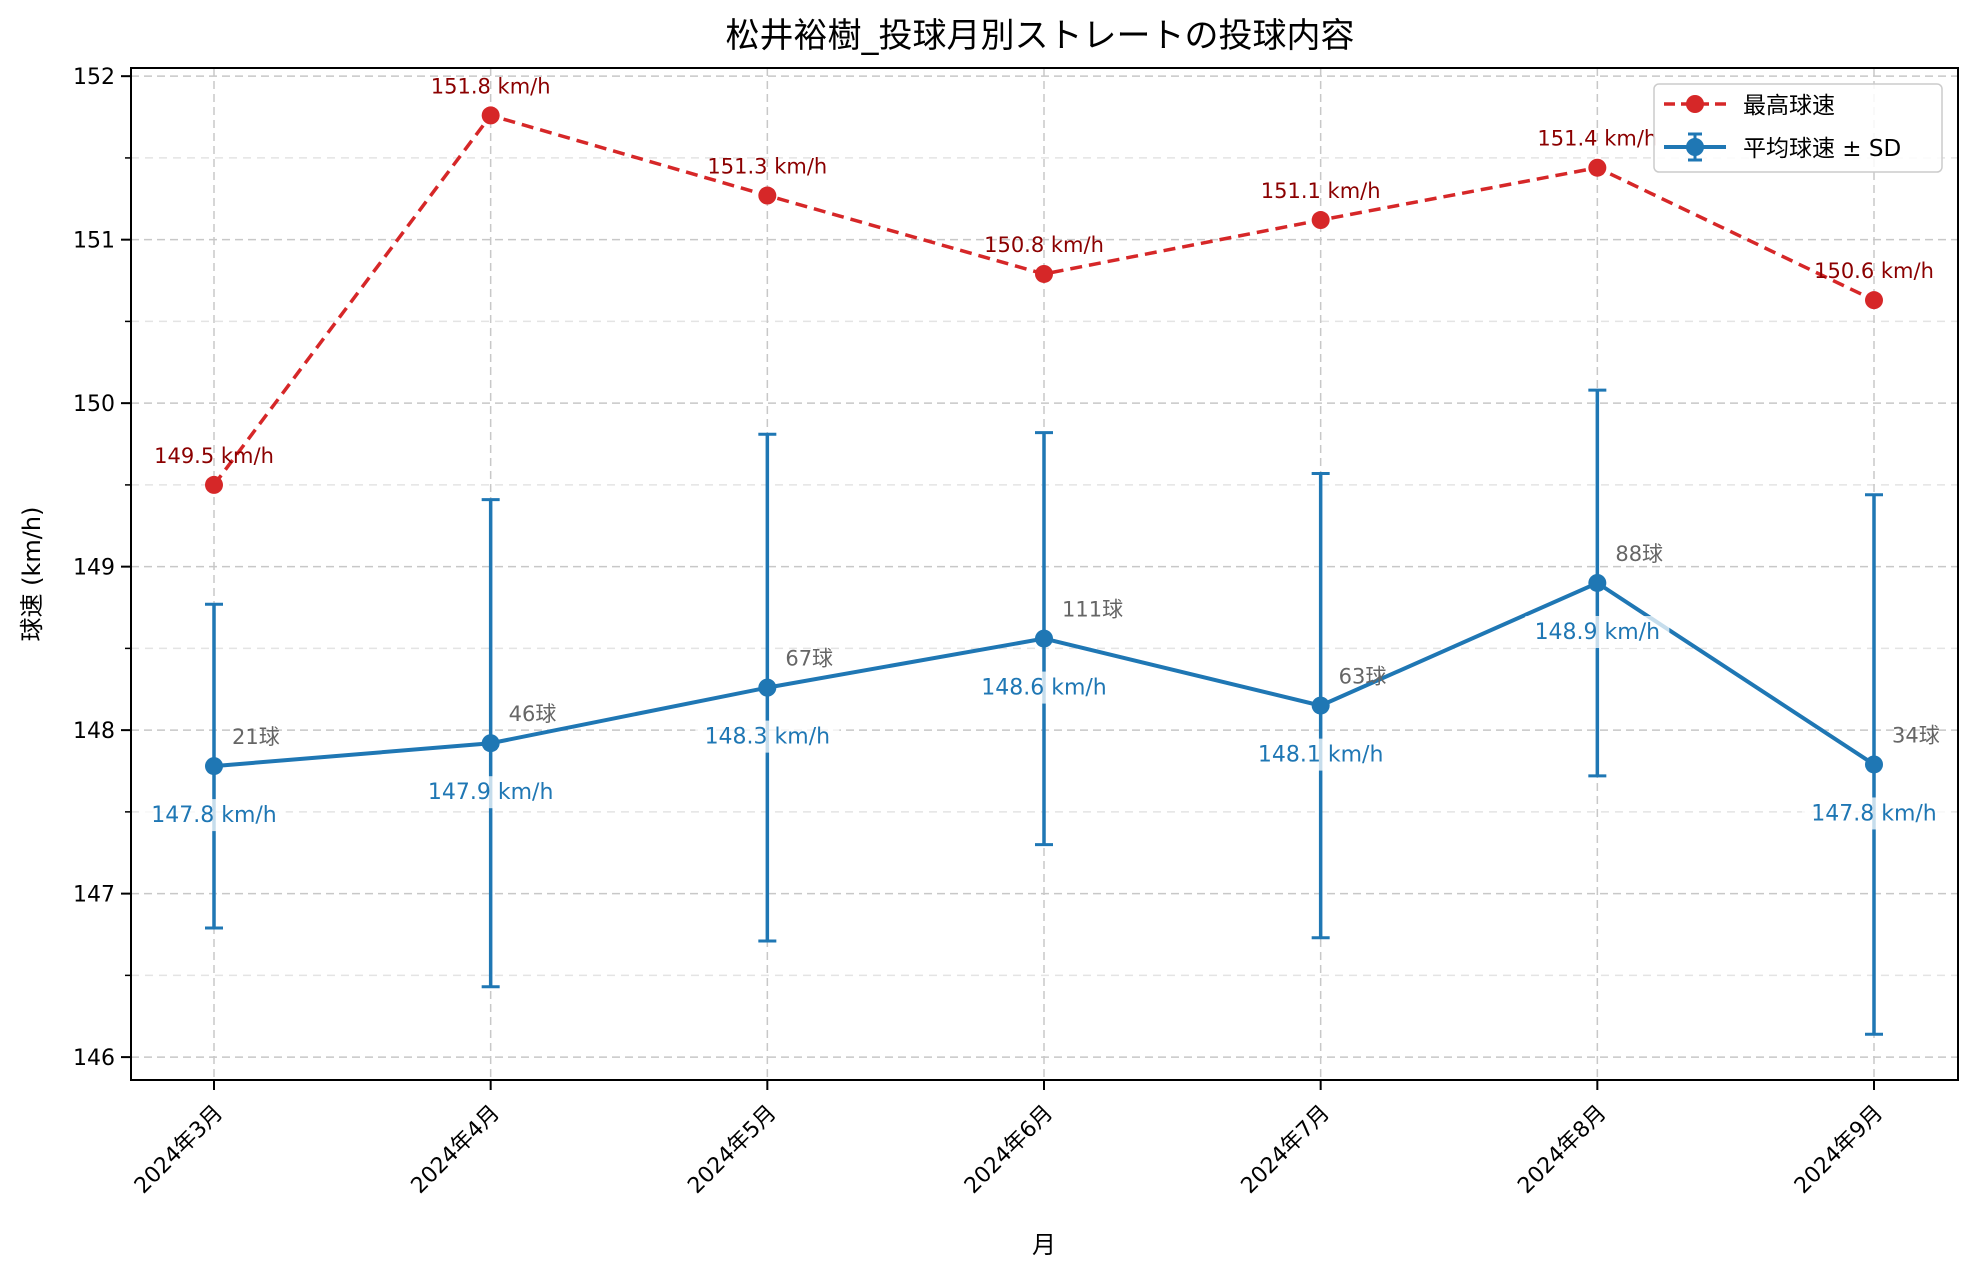 Image resolution: width=1976 pixels, height=1280 pixels. Describe the element at coordinates (94, 77) in the screenshot. I see `y-tick-label: 152` at that location.